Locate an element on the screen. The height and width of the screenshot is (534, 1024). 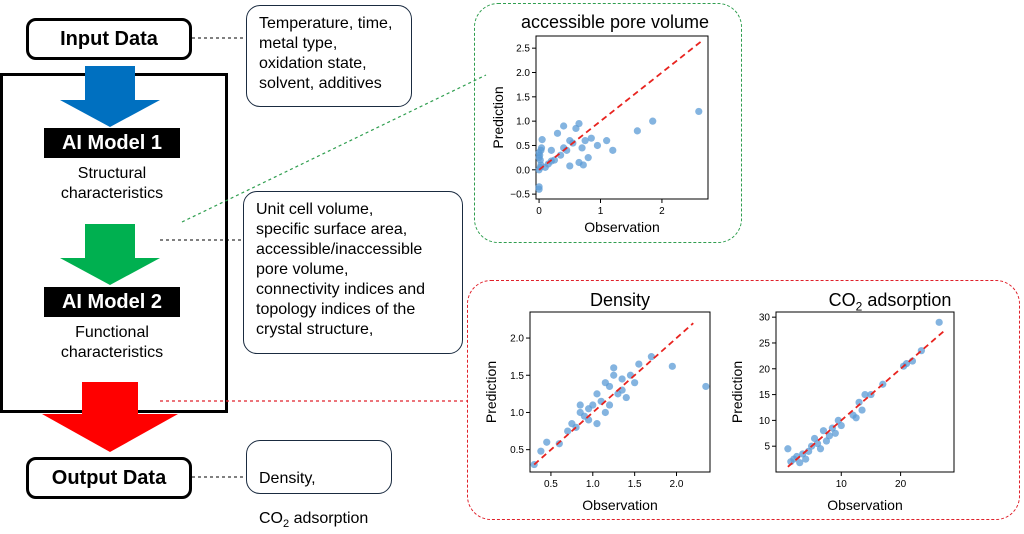
model1-desc: Structural characteristics is located at coordinates (112, 185).